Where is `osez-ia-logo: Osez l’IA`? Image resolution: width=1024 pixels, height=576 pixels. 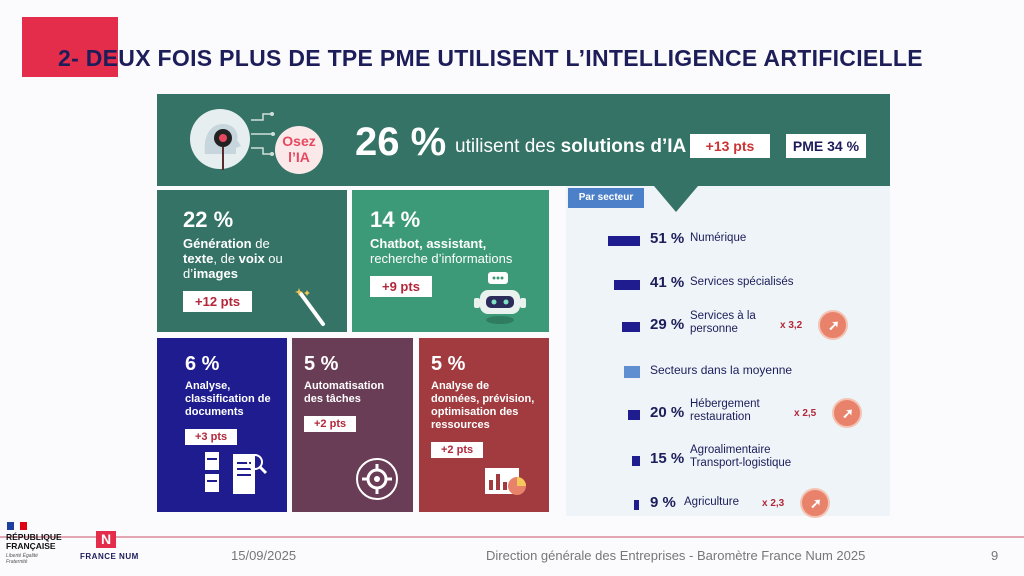
osez-ia-logo: Osez l’IA is located at coordinates (299, 150).